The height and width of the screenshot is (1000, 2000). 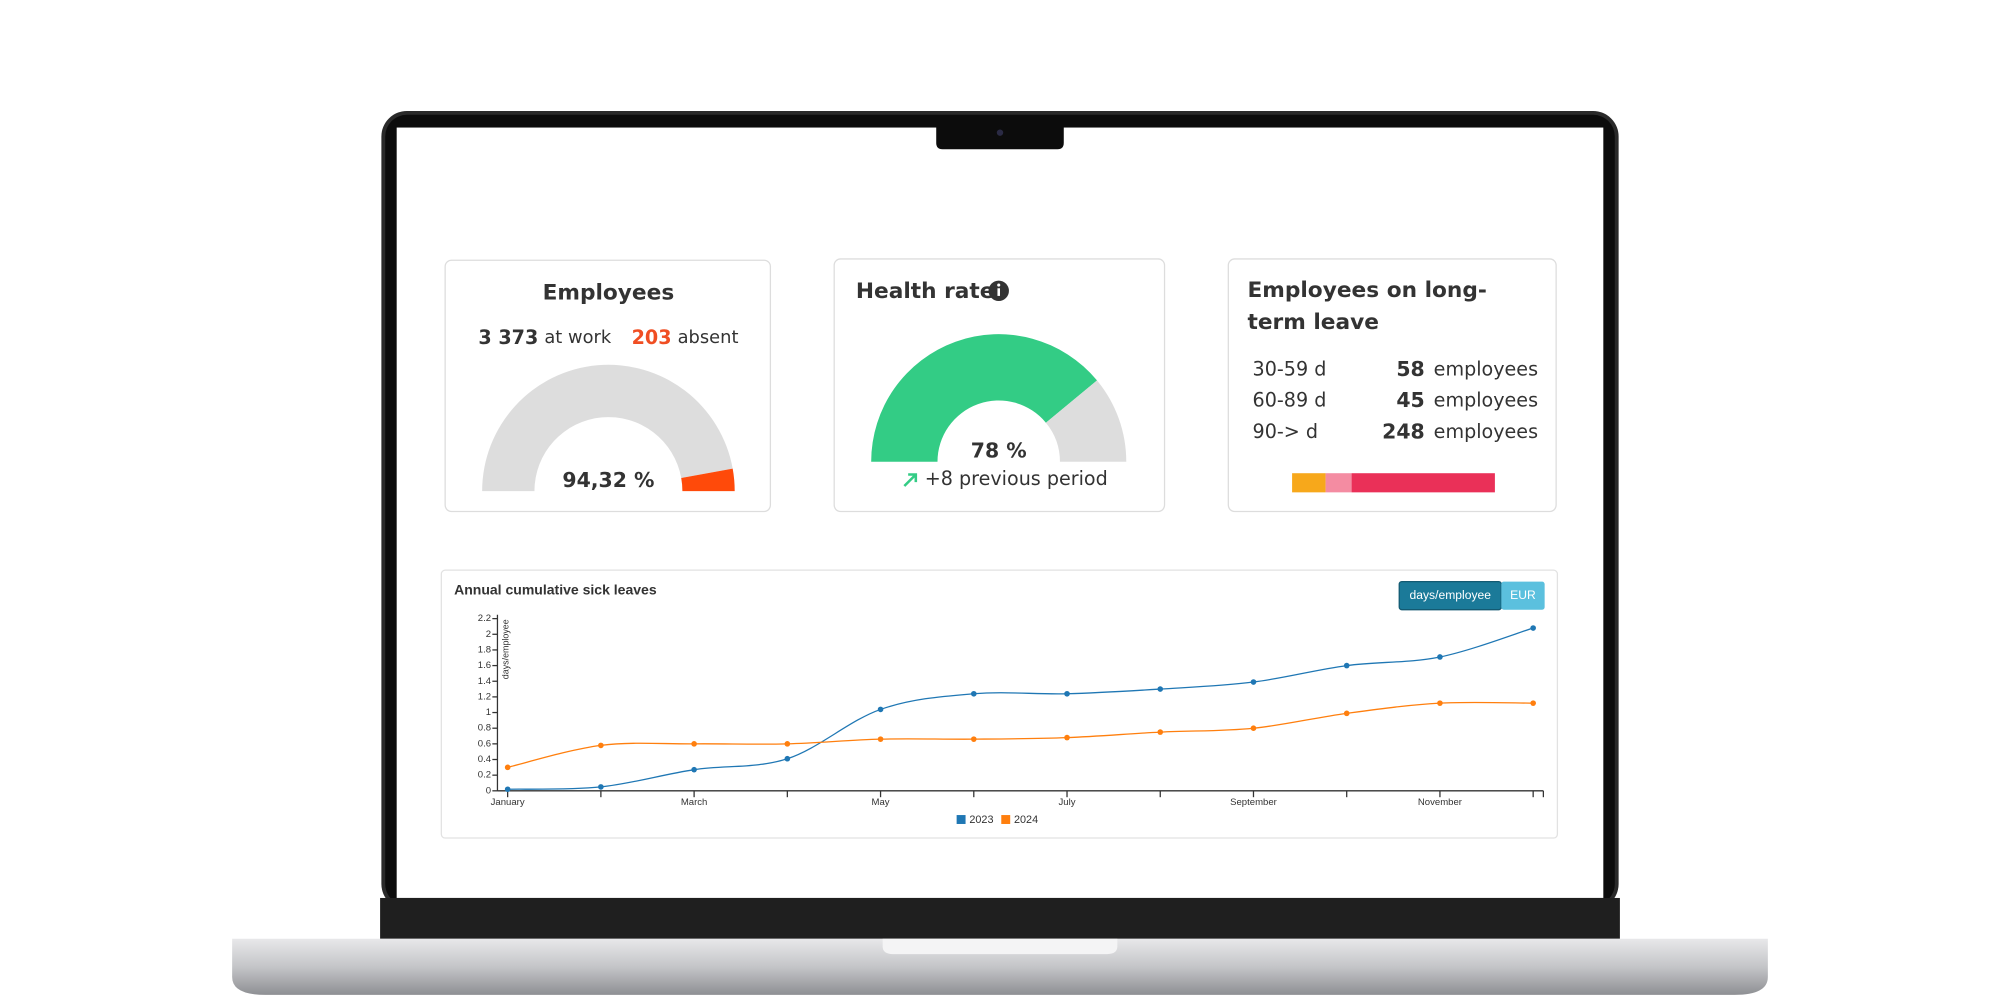 I want to click on toggle-button-label: days/employee, so click(x=1451, y=595).